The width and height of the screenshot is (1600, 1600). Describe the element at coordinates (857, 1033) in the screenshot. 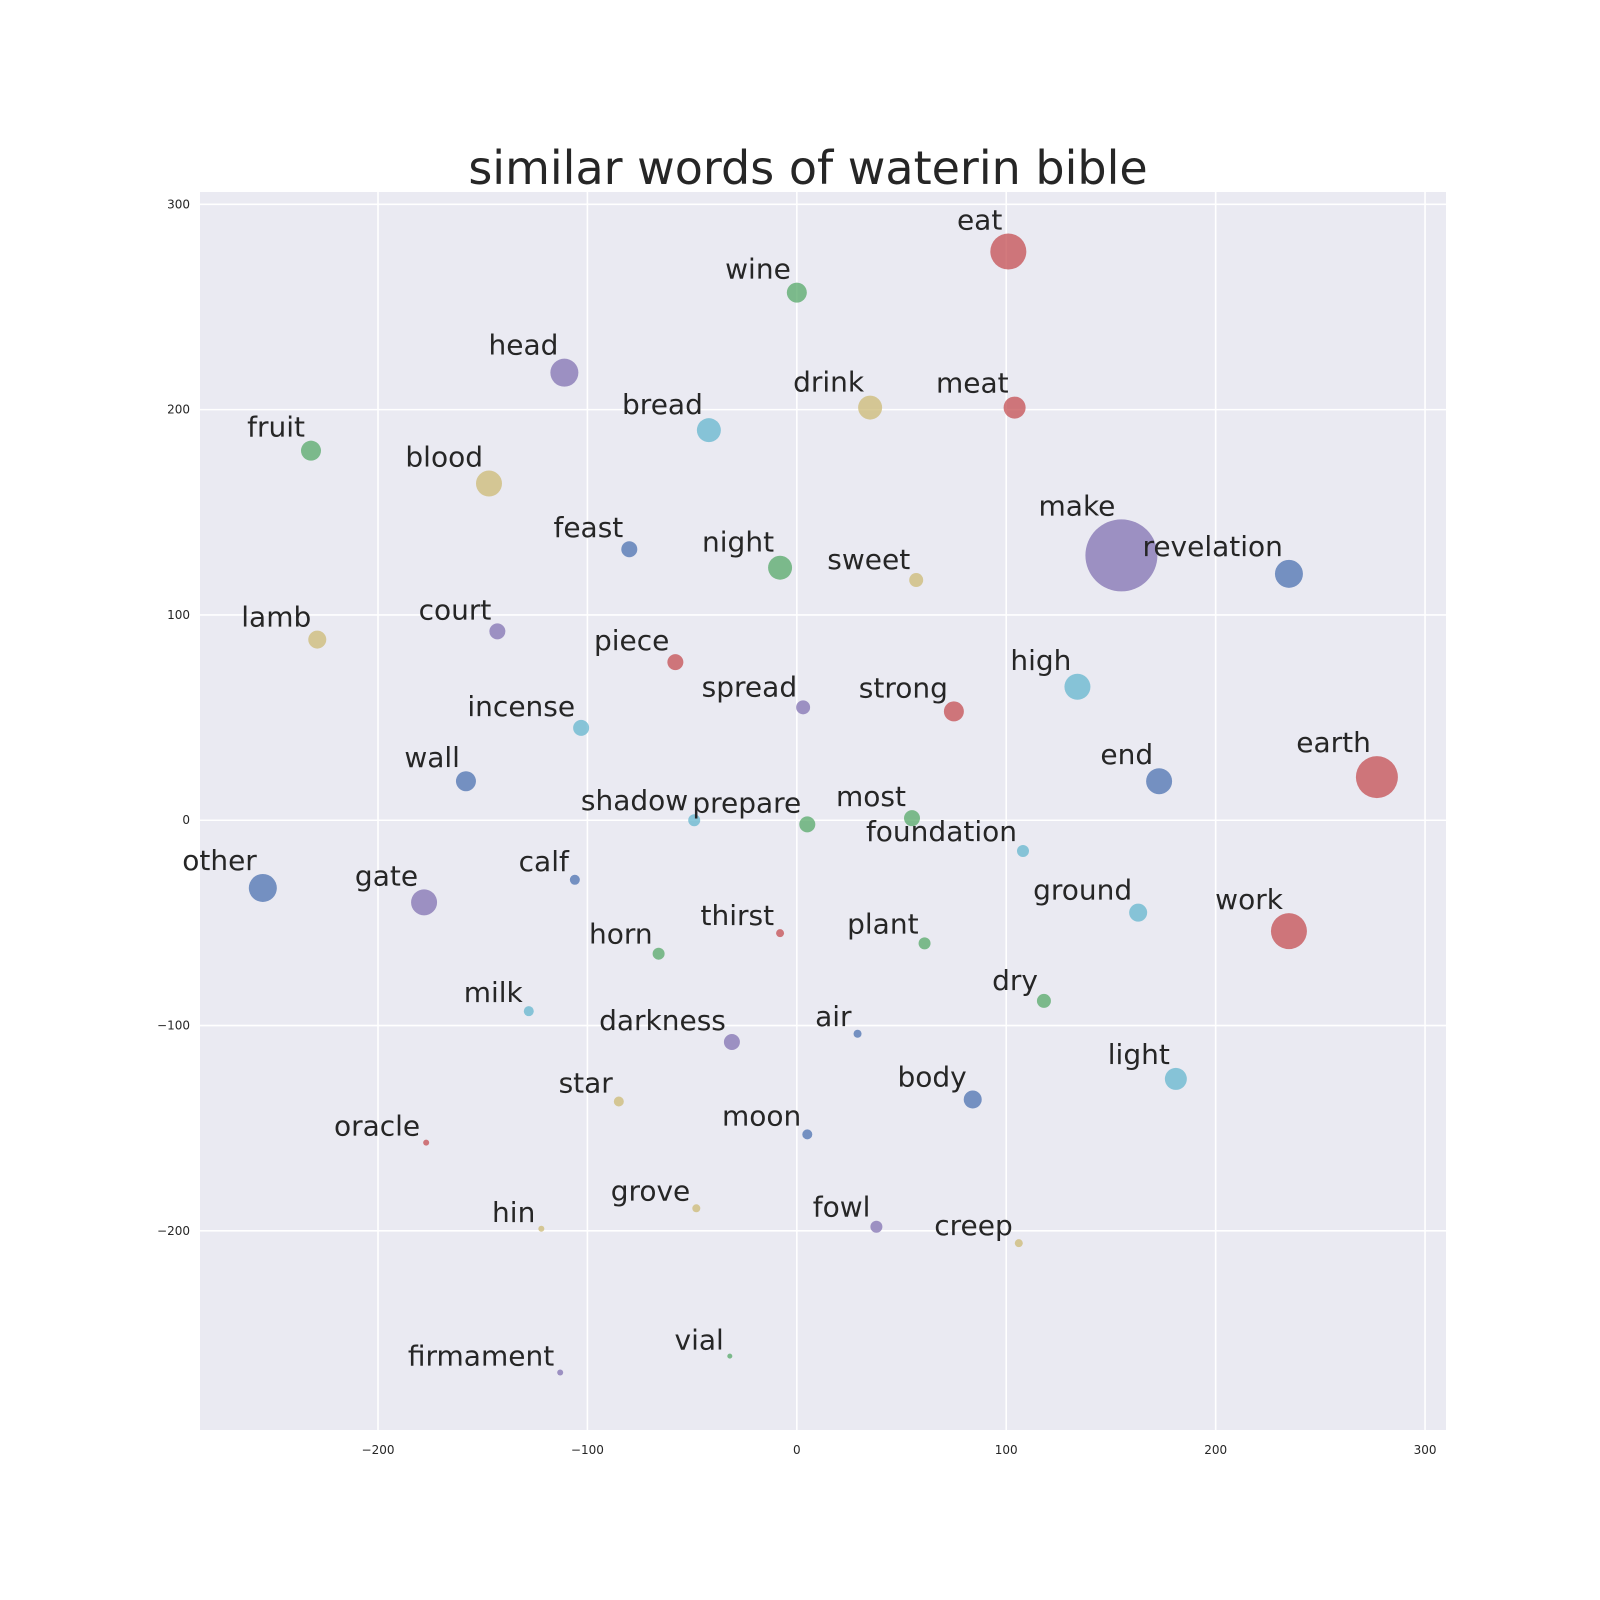

I see `point-air` at that location.